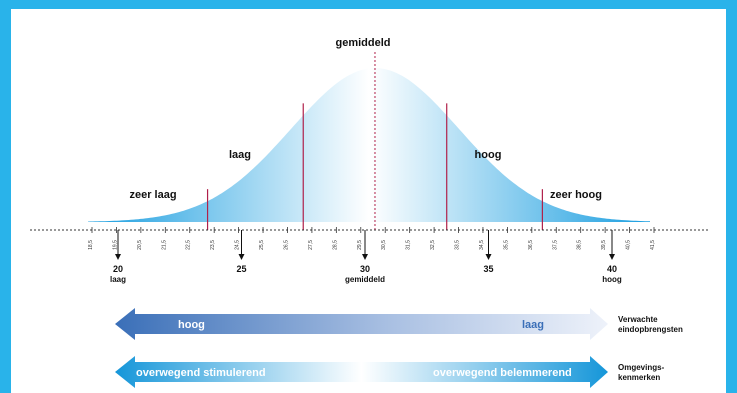 The image size is (737, 393). What do you see at coordinates (365, 269) in the screenshot?
I see `marker-value: 30` at bounding box center [365, 269].